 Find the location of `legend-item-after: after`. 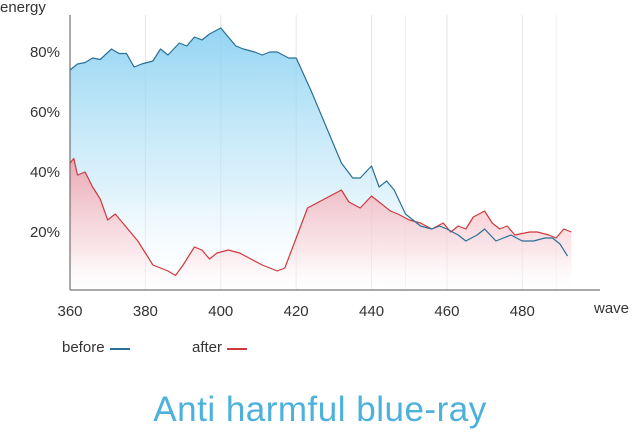

legend-item-after: after is located at coordinates (220, 347).